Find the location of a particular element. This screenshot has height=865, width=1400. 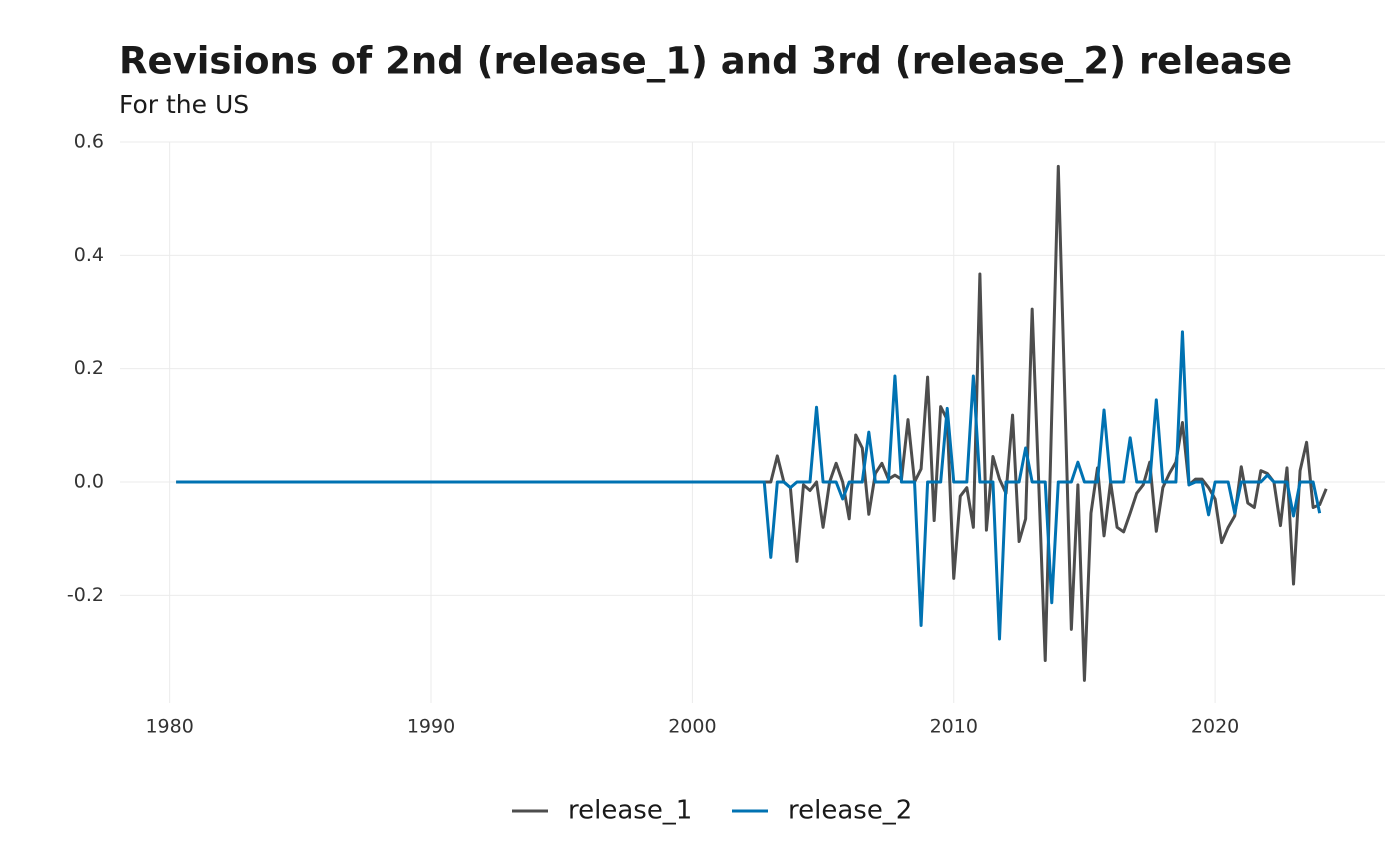

x-tick-label: 1980 is located at coordinates (169, 727).